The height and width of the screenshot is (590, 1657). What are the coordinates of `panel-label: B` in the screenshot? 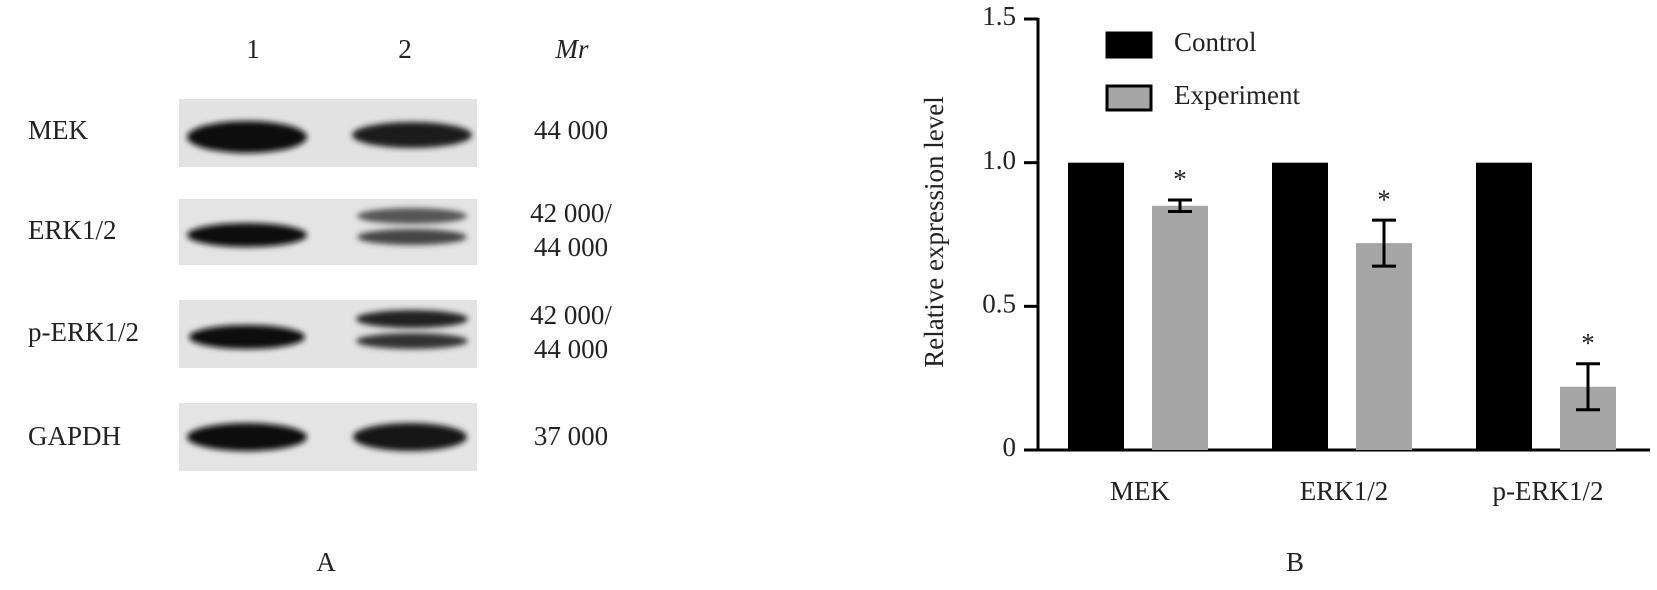 It's located at (1295, 562).